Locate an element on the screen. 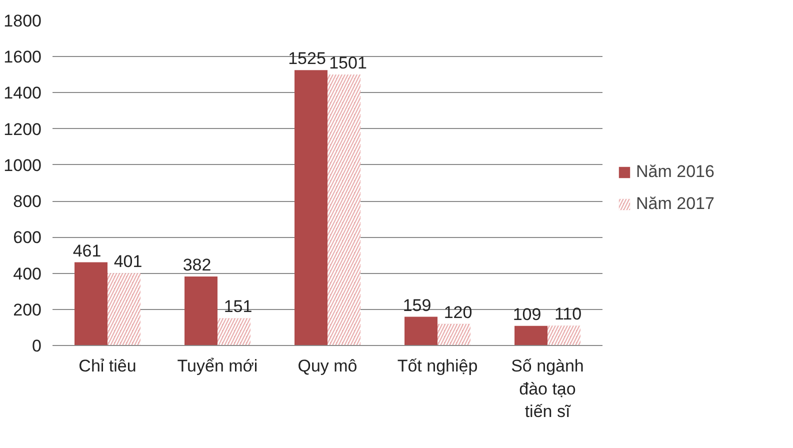 The image size is (793, 448). legend-label: Năm 2016 is located at coordinates (675, 172).